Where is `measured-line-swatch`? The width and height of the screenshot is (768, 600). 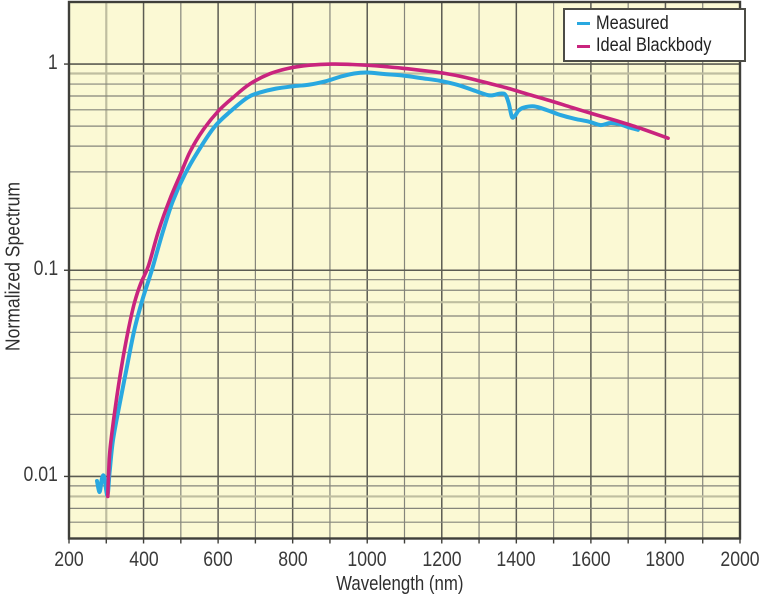
measured-line-swatch is located at coordinates (583, 24).